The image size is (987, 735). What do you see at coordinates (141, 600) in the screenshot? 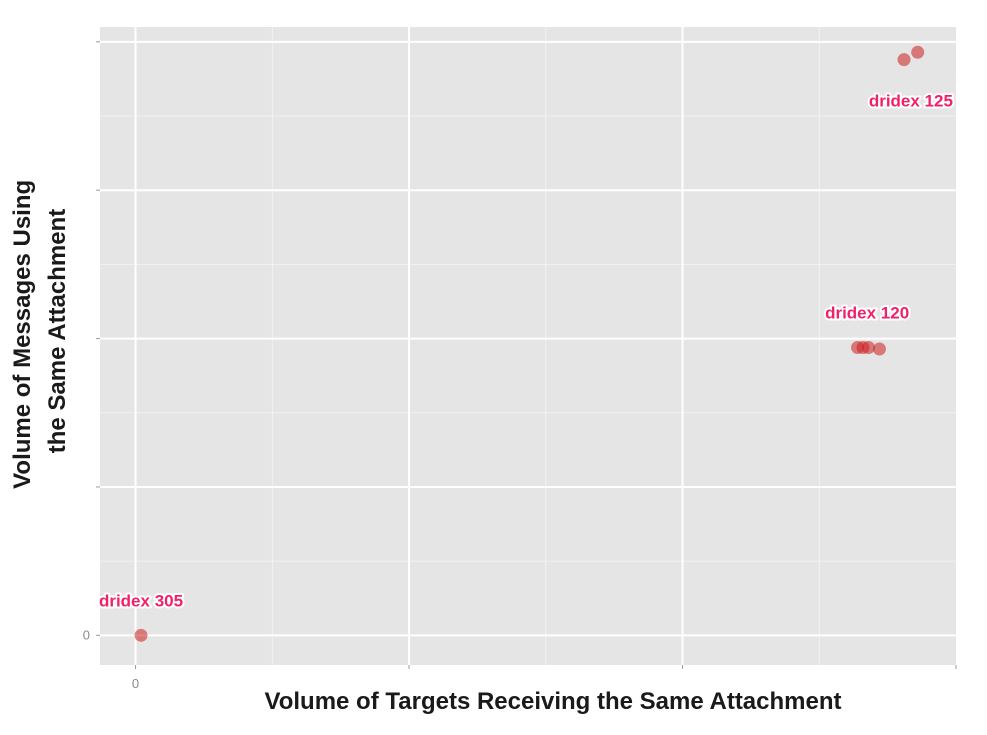
I see `point-label: dridex 305` at bounding box center [141, 600].